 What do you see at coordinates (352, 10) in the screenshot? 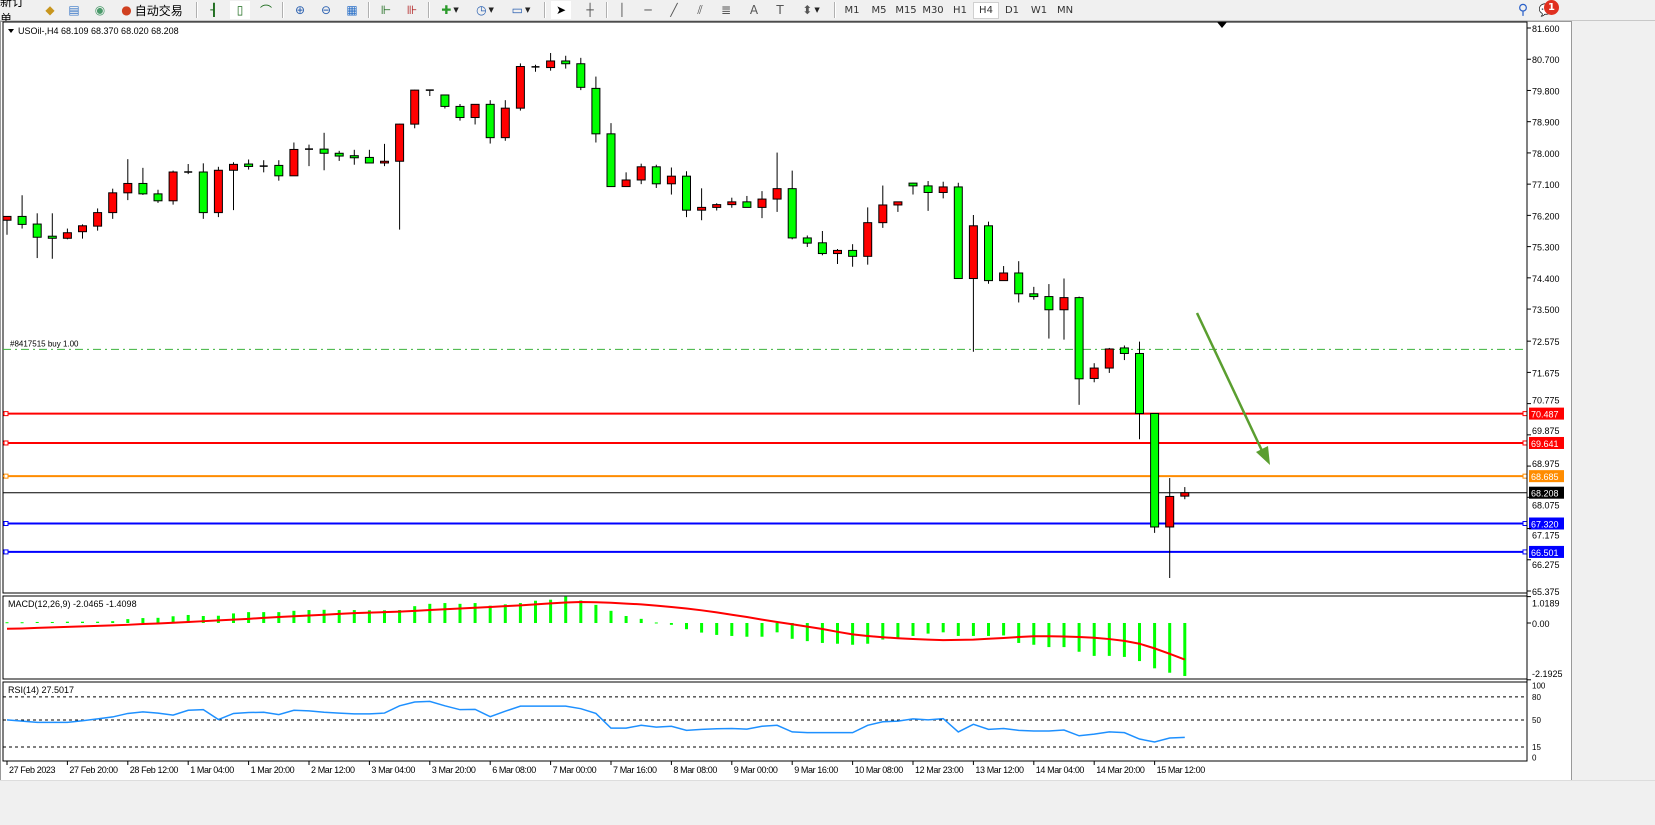
I see `tile-windows-icon: ▦` at bounding box center [352, 10].